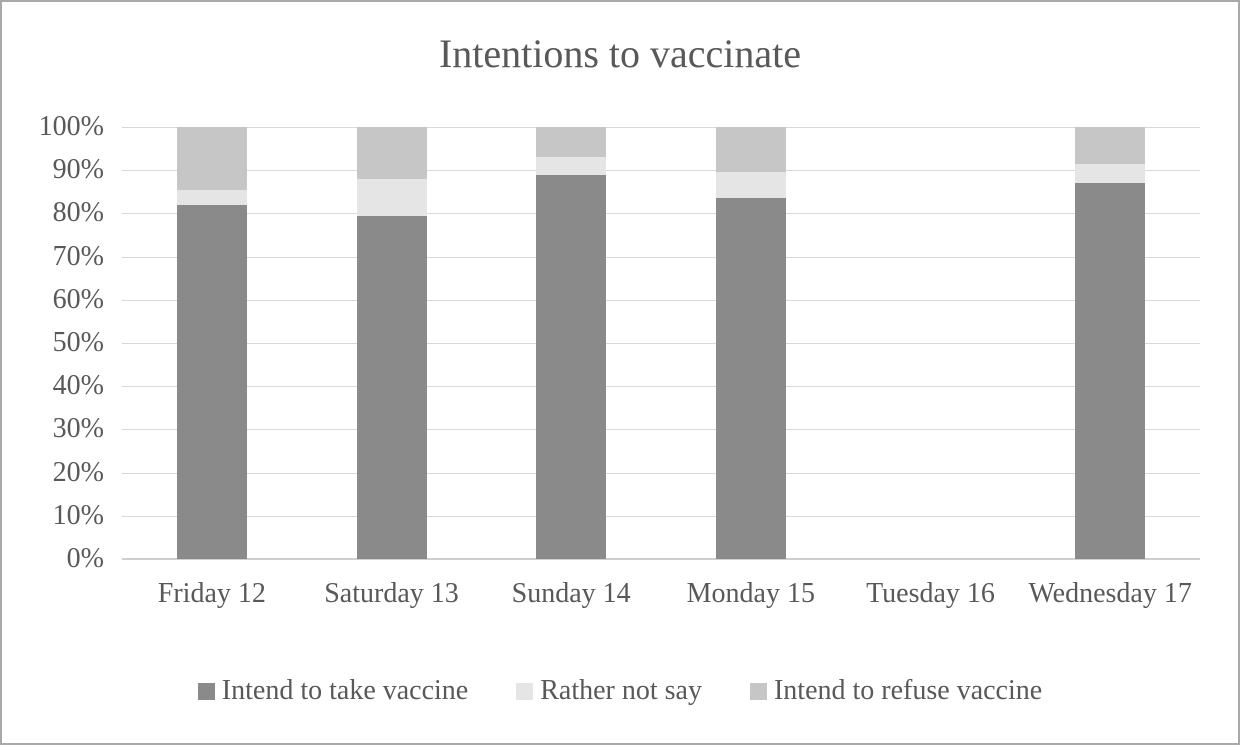 The image size is (1240, 745). What do you see at coordinates (78, 299) in the screenshot?
I see `y-axis-tick-label: 60%` at bounding box center [78, 299].